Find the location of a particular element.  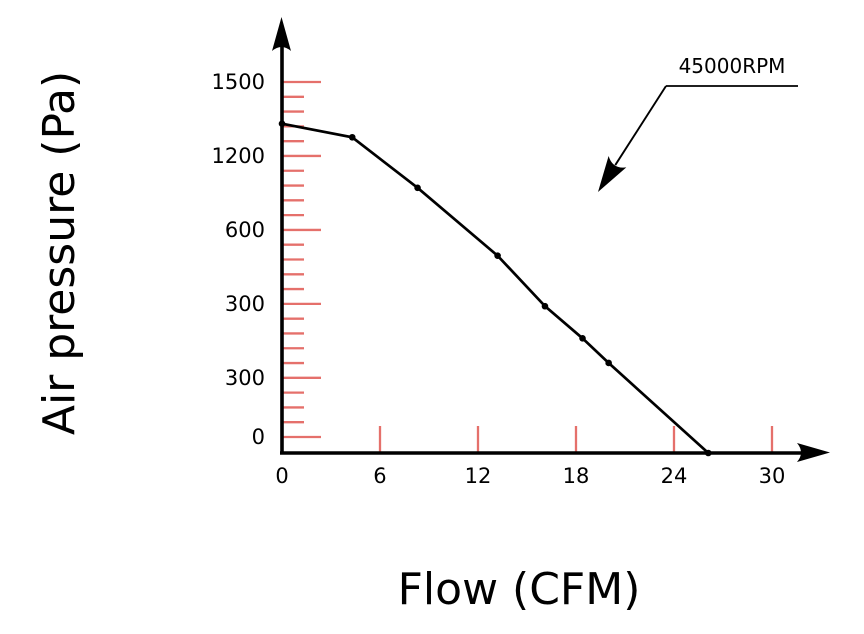

y-axis-arrowhead-icon is located at coordinates (281, 34).